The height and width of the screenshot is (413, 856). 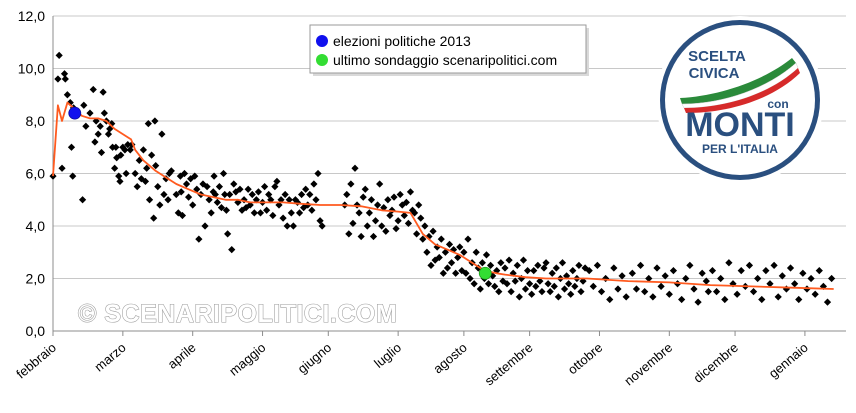 What do you see at coordinates (448, 49) in the screenshot?
I see `legend-box` at bounding box center [448, 49].